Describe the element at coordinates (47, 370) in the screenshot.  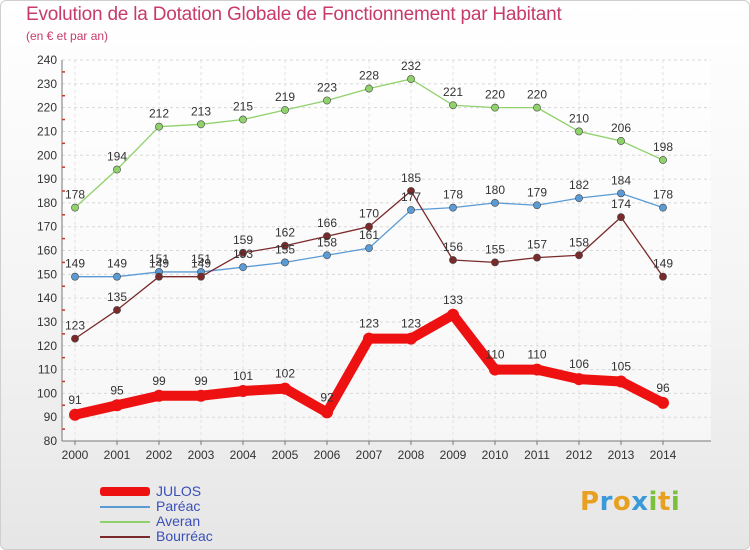
I see `y-tick-label: 110` at that location.